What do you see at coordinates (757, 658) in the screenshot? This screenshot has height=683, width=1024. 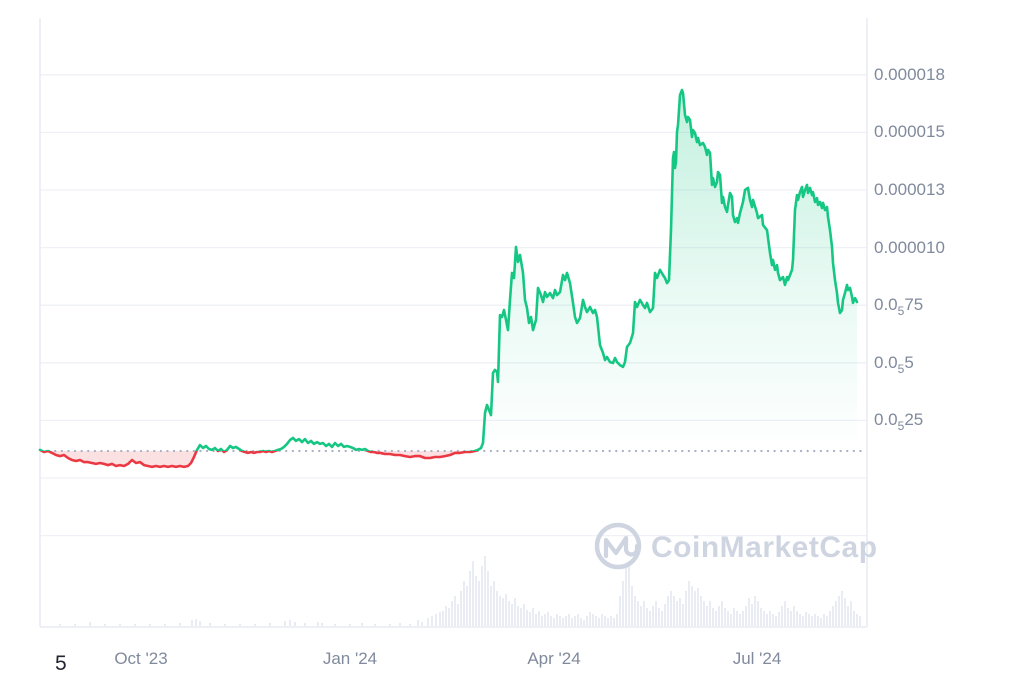 I see `x-axis-label: Jul '24` at bounding box center [757, 658].